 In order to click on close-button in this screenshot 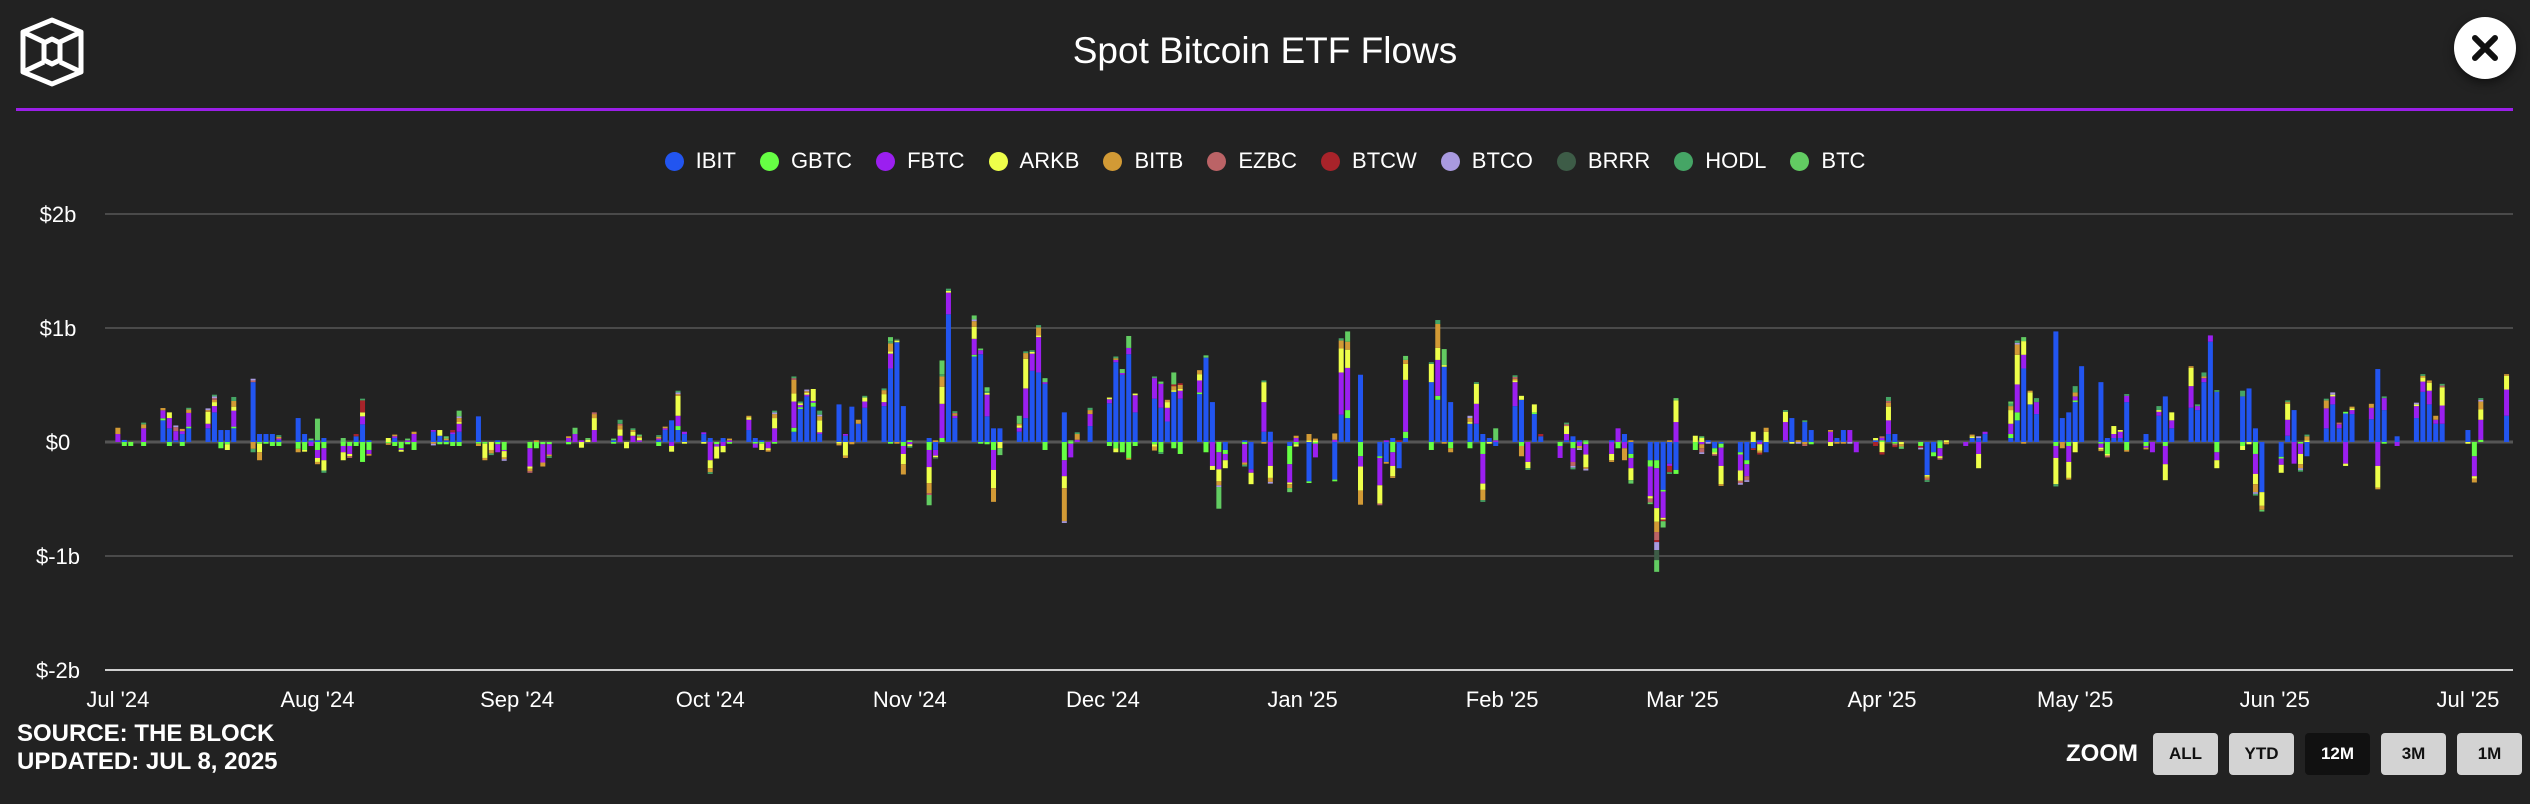, I will do `click(2485, 48)`.